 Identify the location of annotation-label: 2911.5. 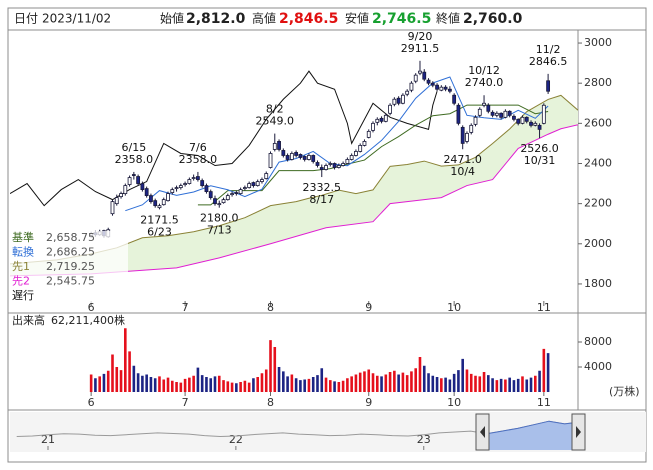
(420, 48).